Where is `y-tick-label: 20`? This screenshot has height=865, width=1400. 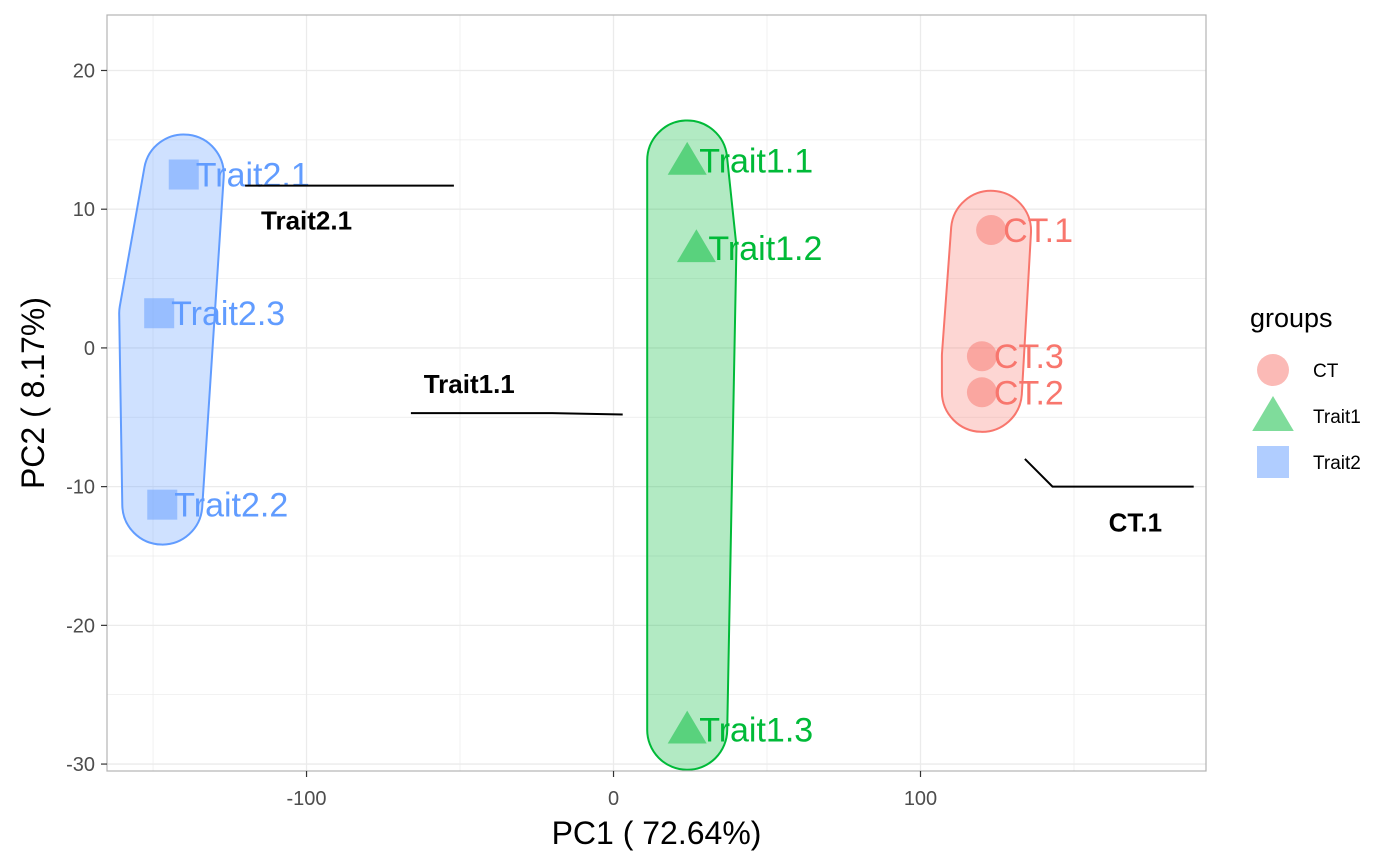
y-tick-label: 20 is located at coordinates (84, 71).